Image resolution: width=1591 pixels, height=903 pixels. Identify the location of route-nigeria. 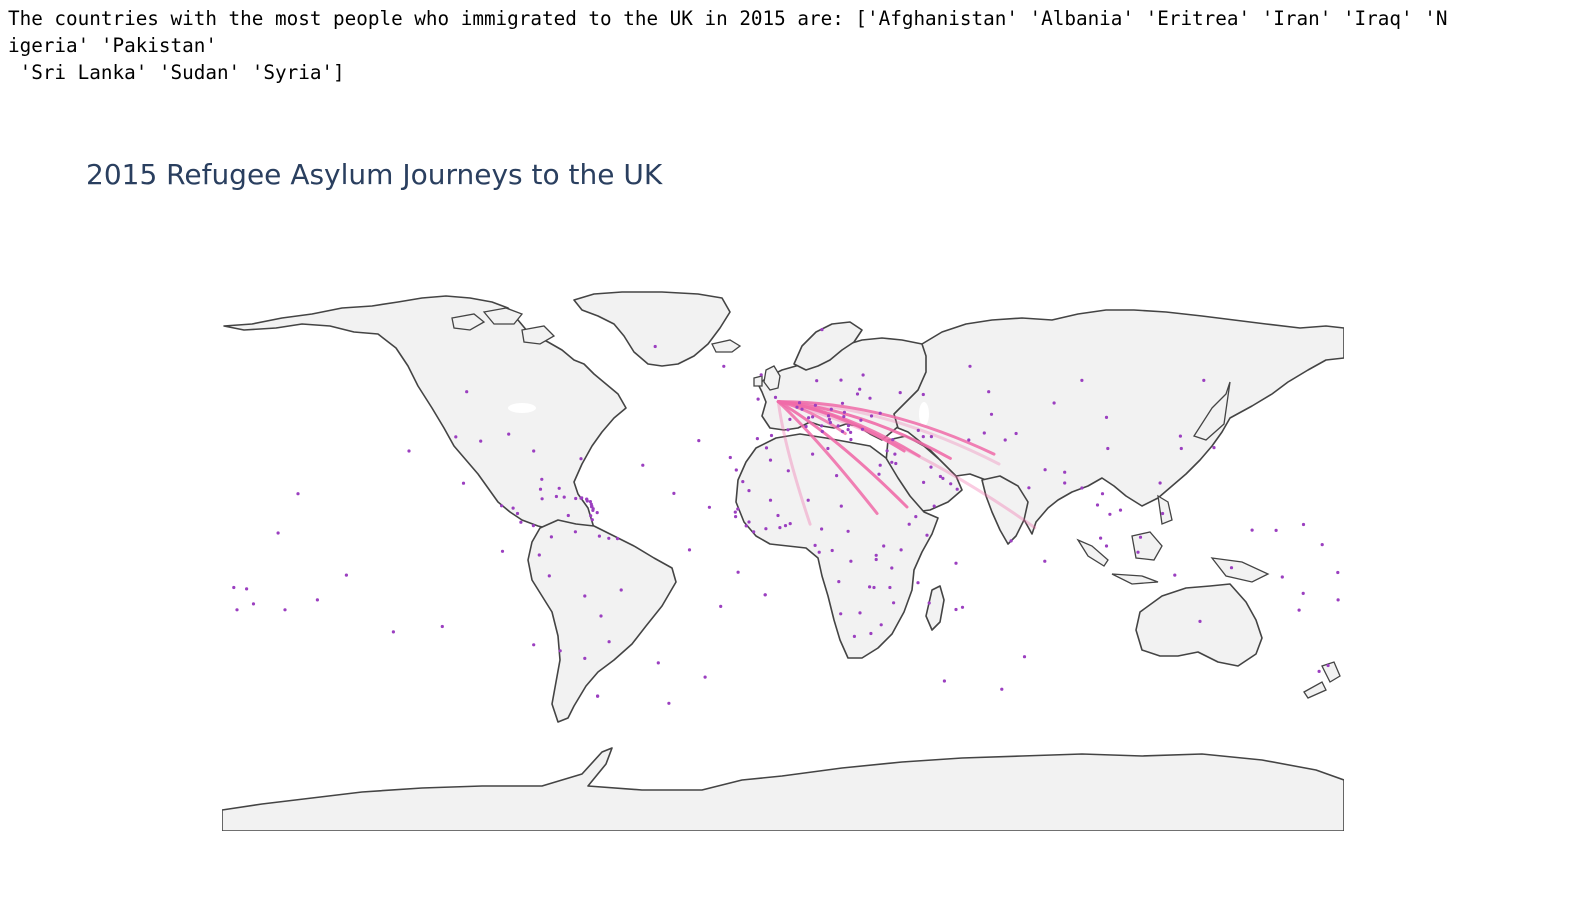
(794, 463).